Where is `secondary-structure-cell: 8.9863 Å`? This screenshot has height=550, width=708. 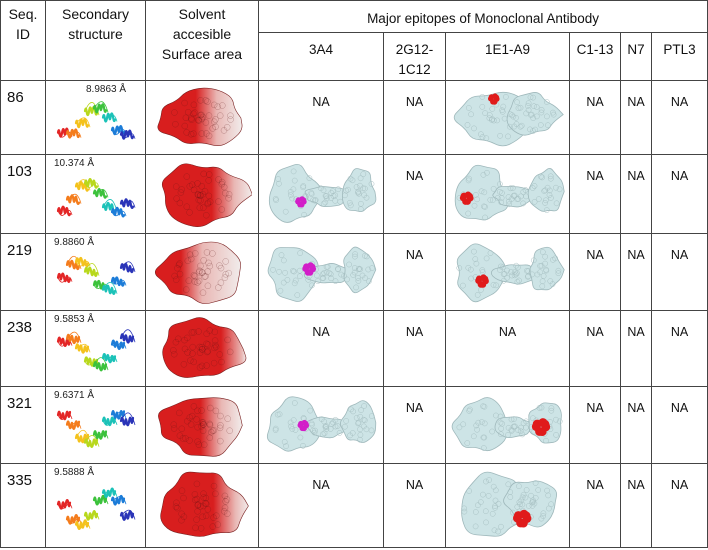 secondary-structure-cell: 8.9863 Å is located at coordinates (95, 117).